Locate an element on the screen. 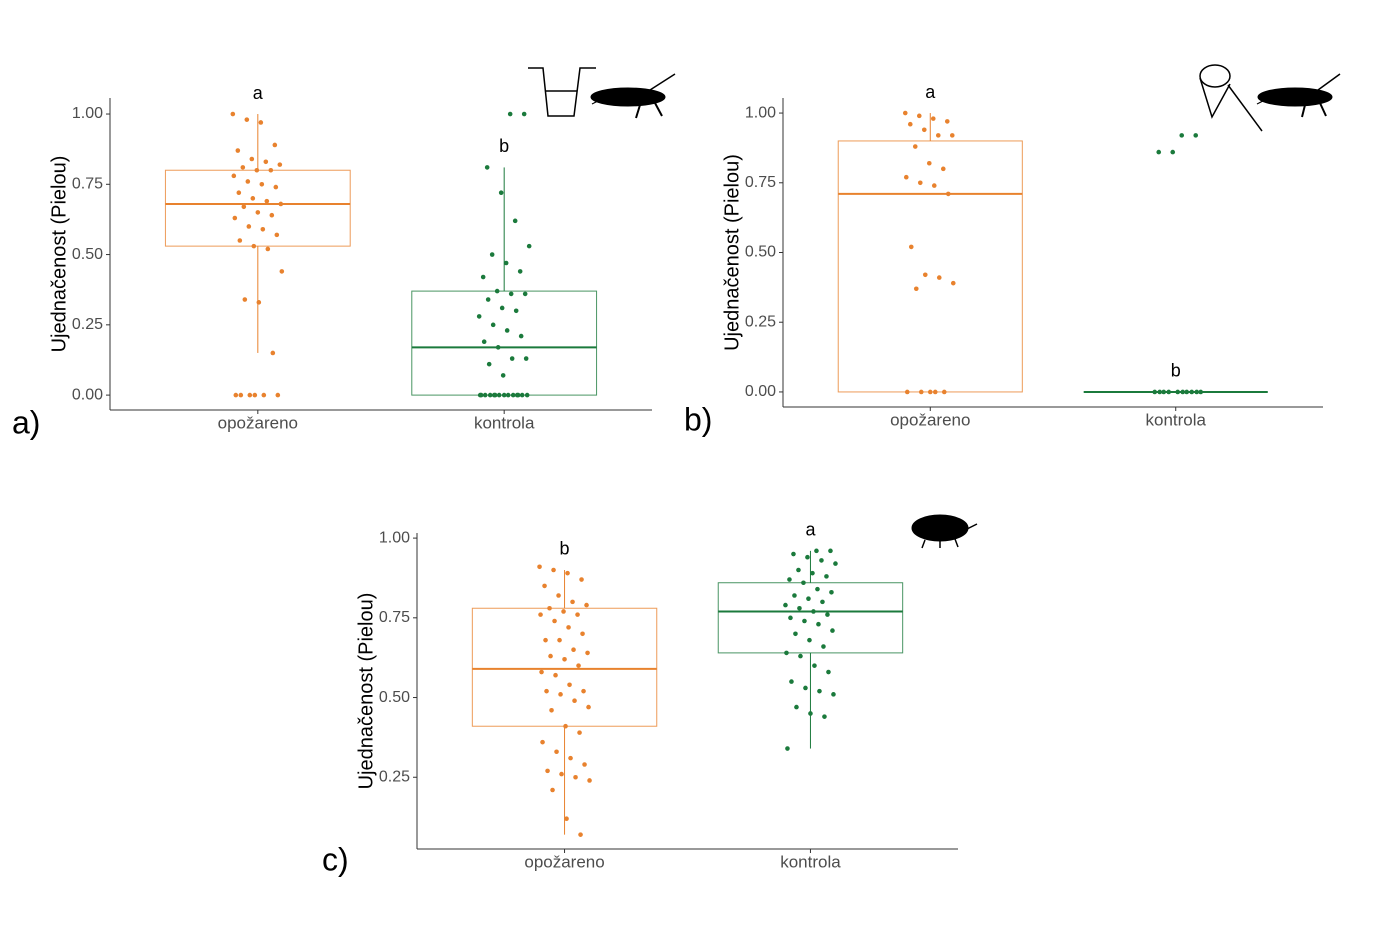  y-tick-label: 0.00 is located at coordinates (760, 391).